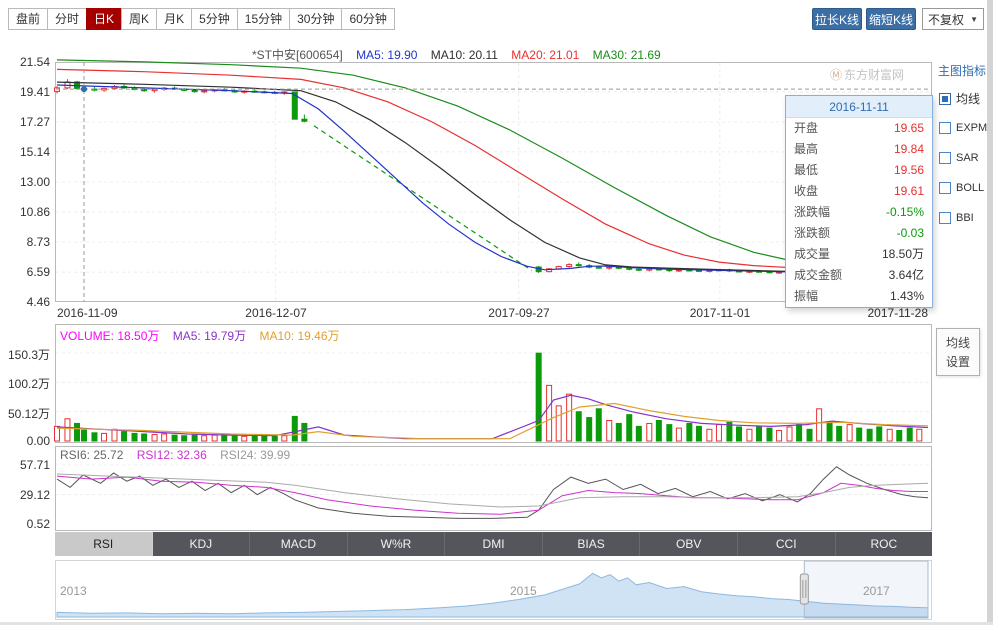  Describe the element at coordinates (496, 623) in the screenshot. I see `page-bottom-gutter` at that location.